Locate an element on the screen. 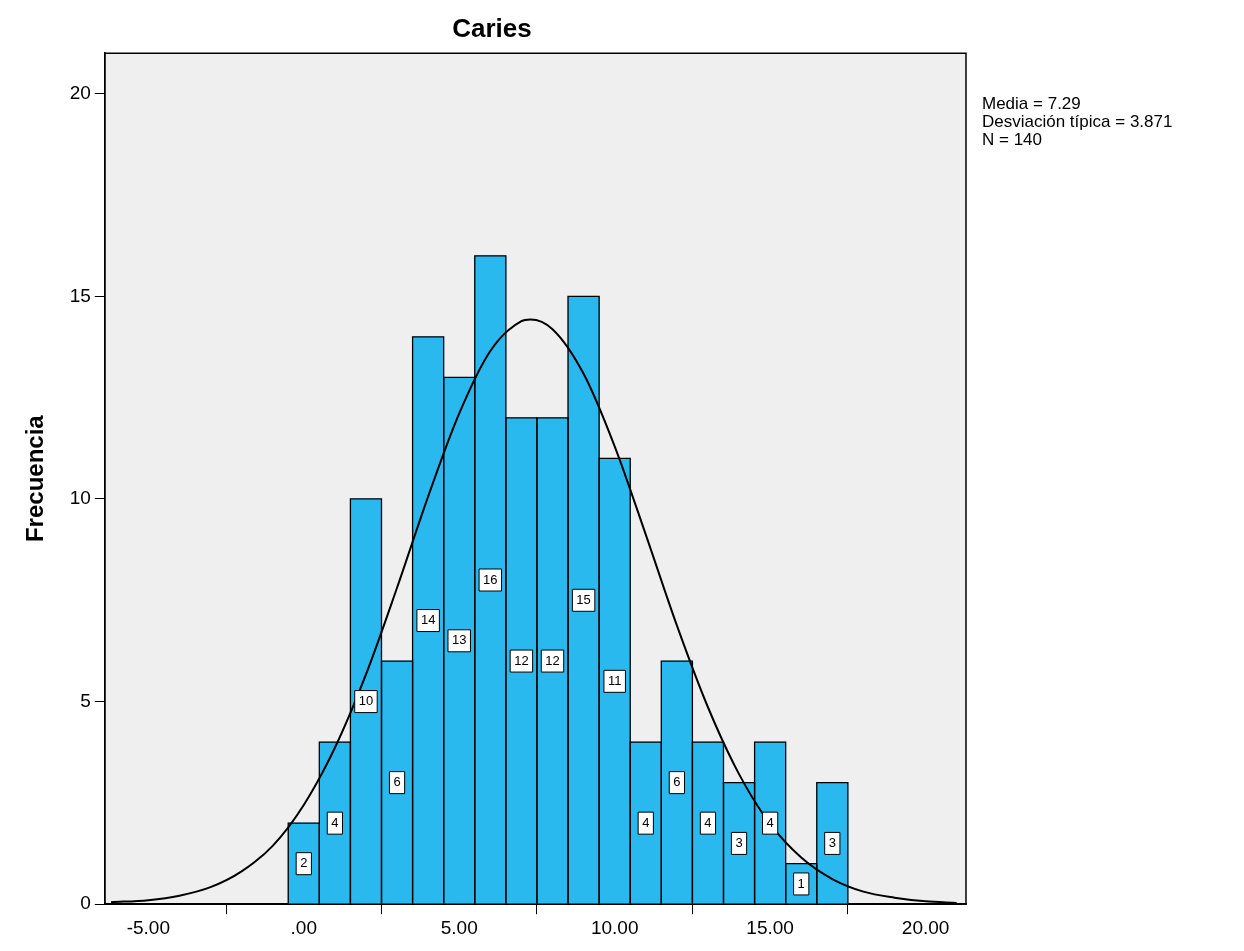  chart-title: Caries is located at coordinates (492, 27).